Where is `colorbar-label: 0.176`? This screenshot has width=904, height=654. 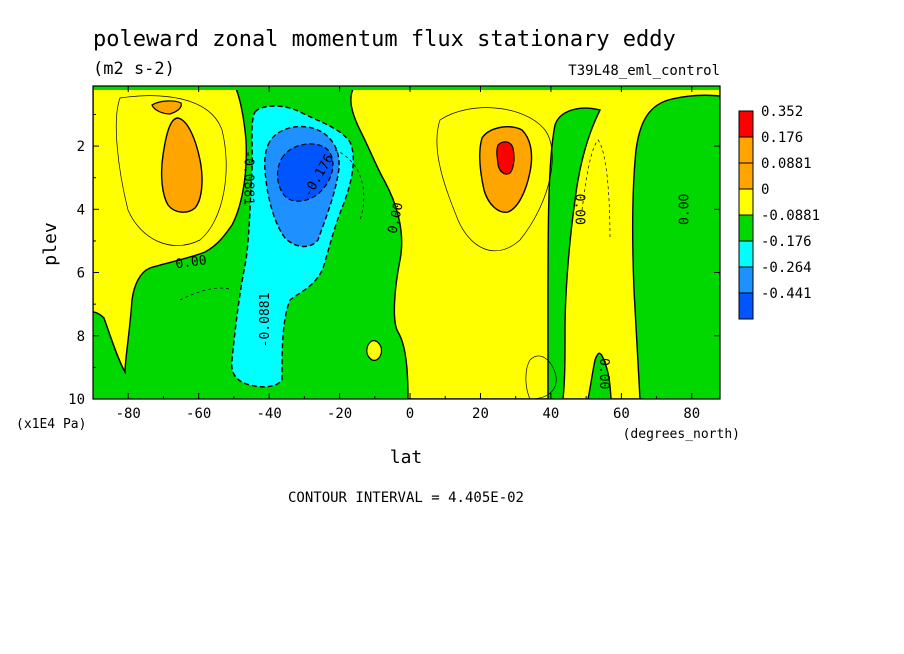
colorbar-label: 0.176 is located at coordinates (782, 138).